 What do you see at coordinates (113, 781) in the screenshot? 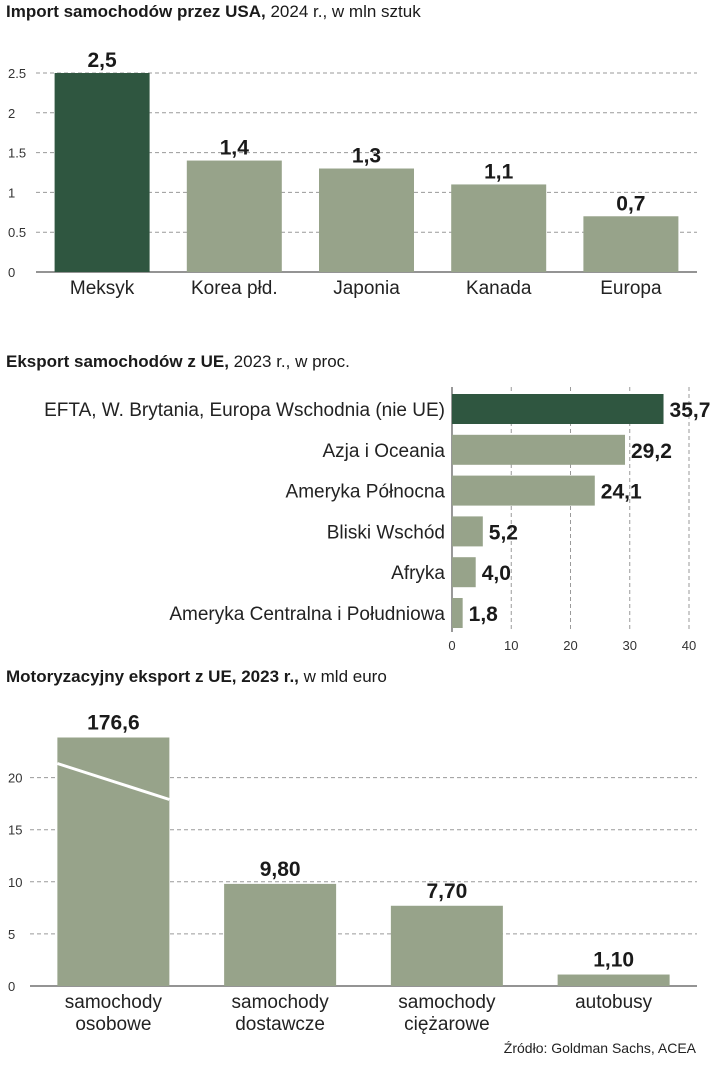
I see `chart3-axis-break-mark` at bounding box center [113, 781].